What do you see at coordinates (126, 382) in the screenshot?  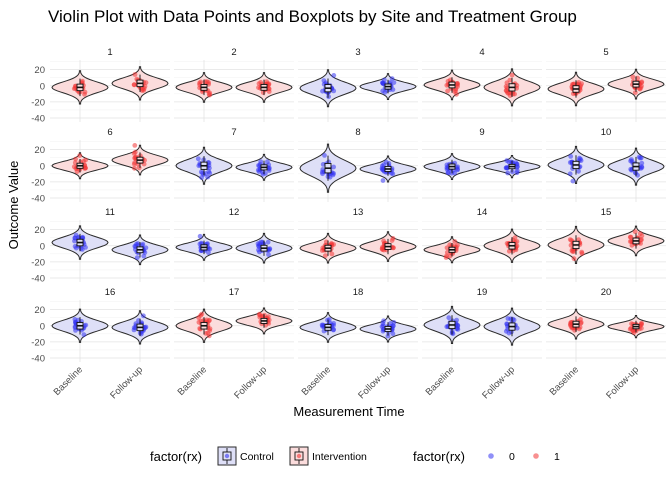 I see `x-tick-label: Follow-up` at bounding box center [126, 382].